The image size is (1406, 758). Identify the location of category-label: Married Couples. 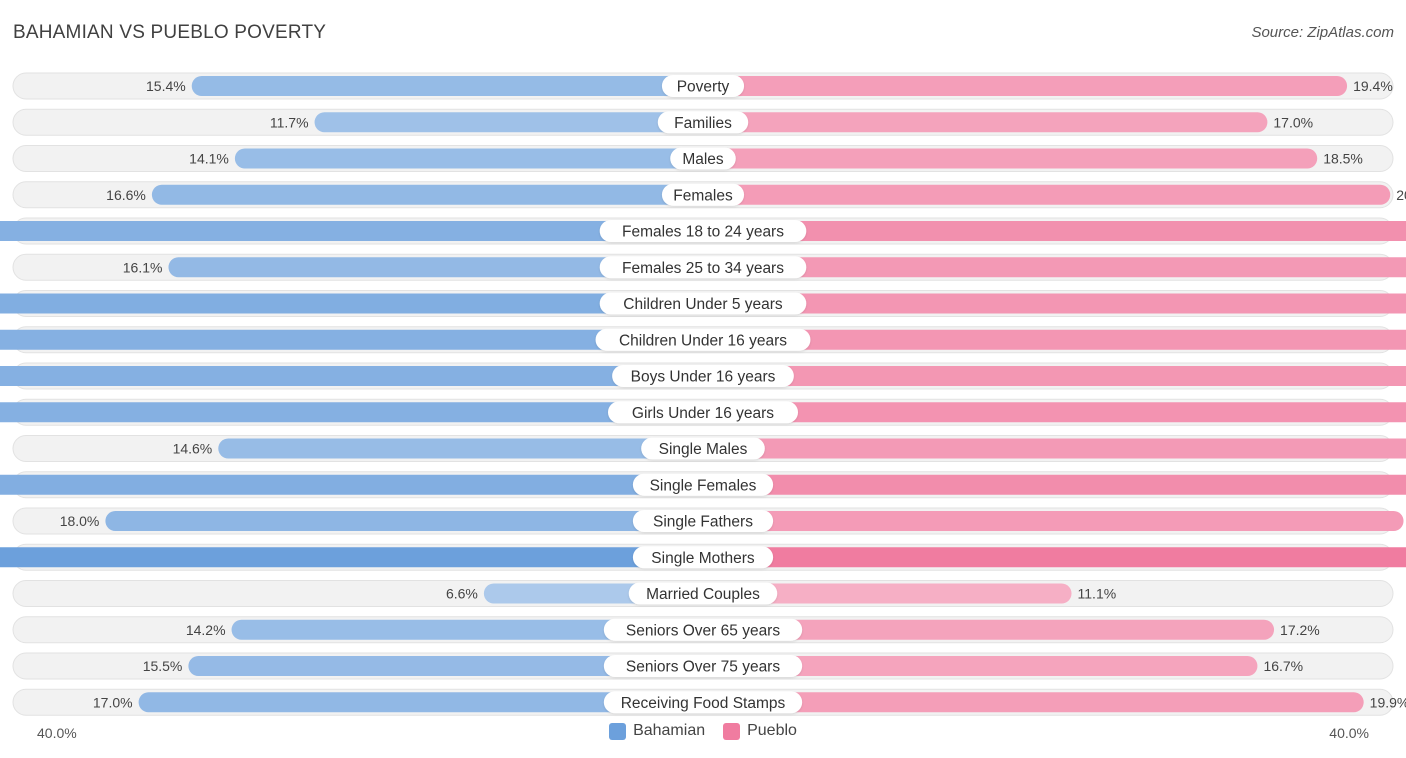
(703, 594).